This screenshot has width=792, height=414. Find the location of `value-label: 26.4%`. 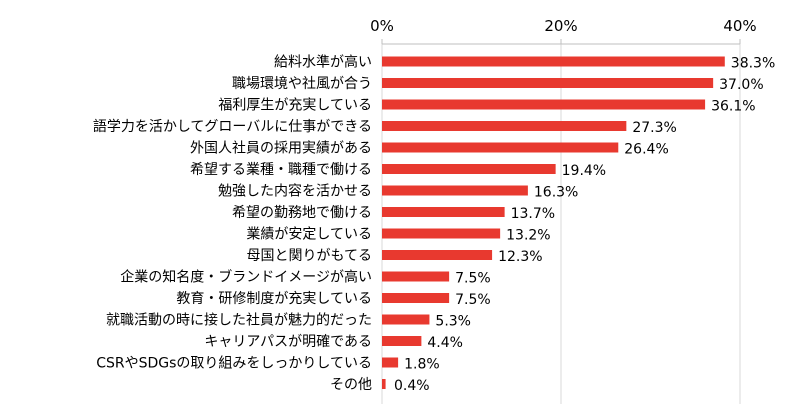

value-label: 26.4% is located at coordinates (646, 150).